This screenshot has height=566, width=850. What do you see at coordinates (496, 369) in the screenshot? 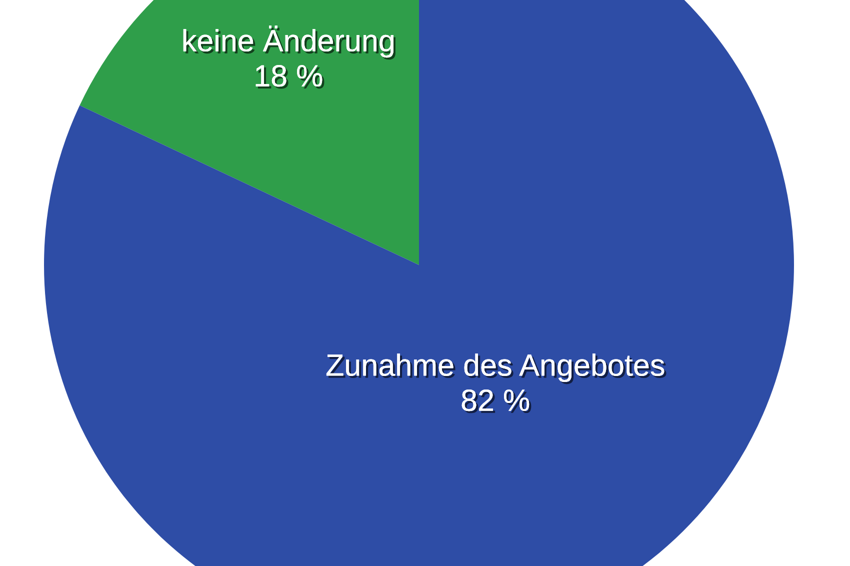
I see `slice-label: Zunahme des Angebotes` at bounding box center [496, 369].